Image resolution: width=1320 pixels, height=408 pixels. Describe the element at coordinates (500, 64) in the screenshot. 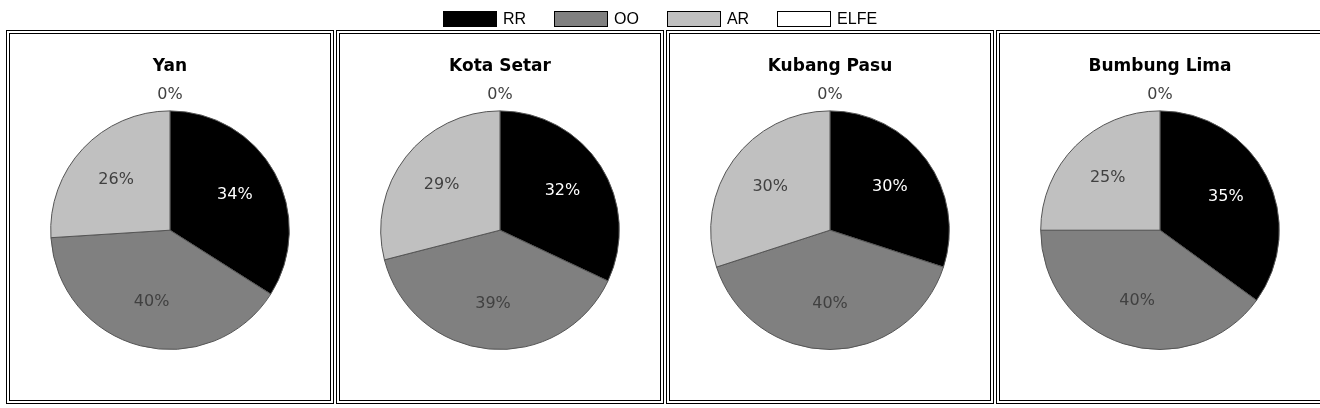

I see `chart-title: Kota Setar` at that location.